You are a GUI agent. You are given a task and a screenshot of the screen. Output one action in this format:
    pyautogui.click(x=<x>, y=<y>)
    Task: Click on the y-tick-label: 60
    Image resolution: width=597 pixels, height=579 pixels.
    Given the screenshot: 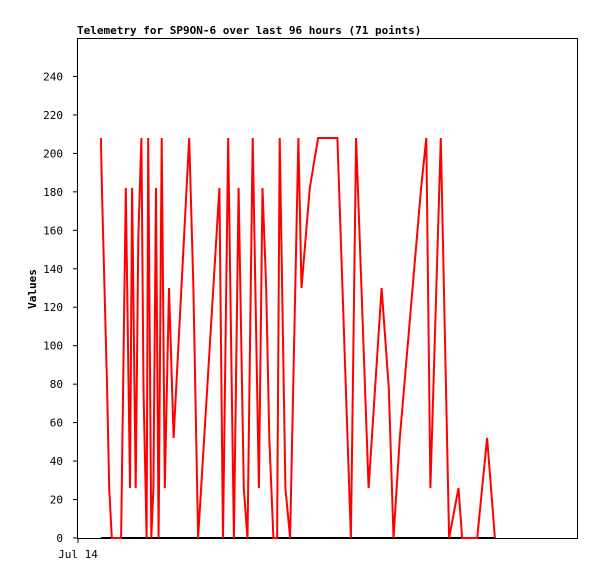 What is the action you would take?
    pyautogui.click(x=56, y=423)
    